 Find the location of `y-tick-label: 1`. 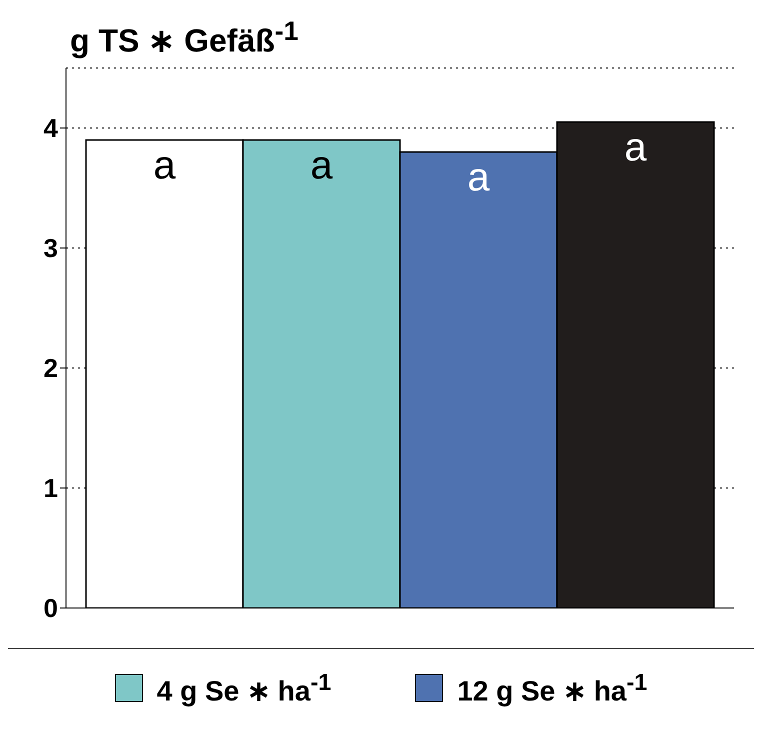

y-tick-label: 1 is located at coordinates (51, 488).